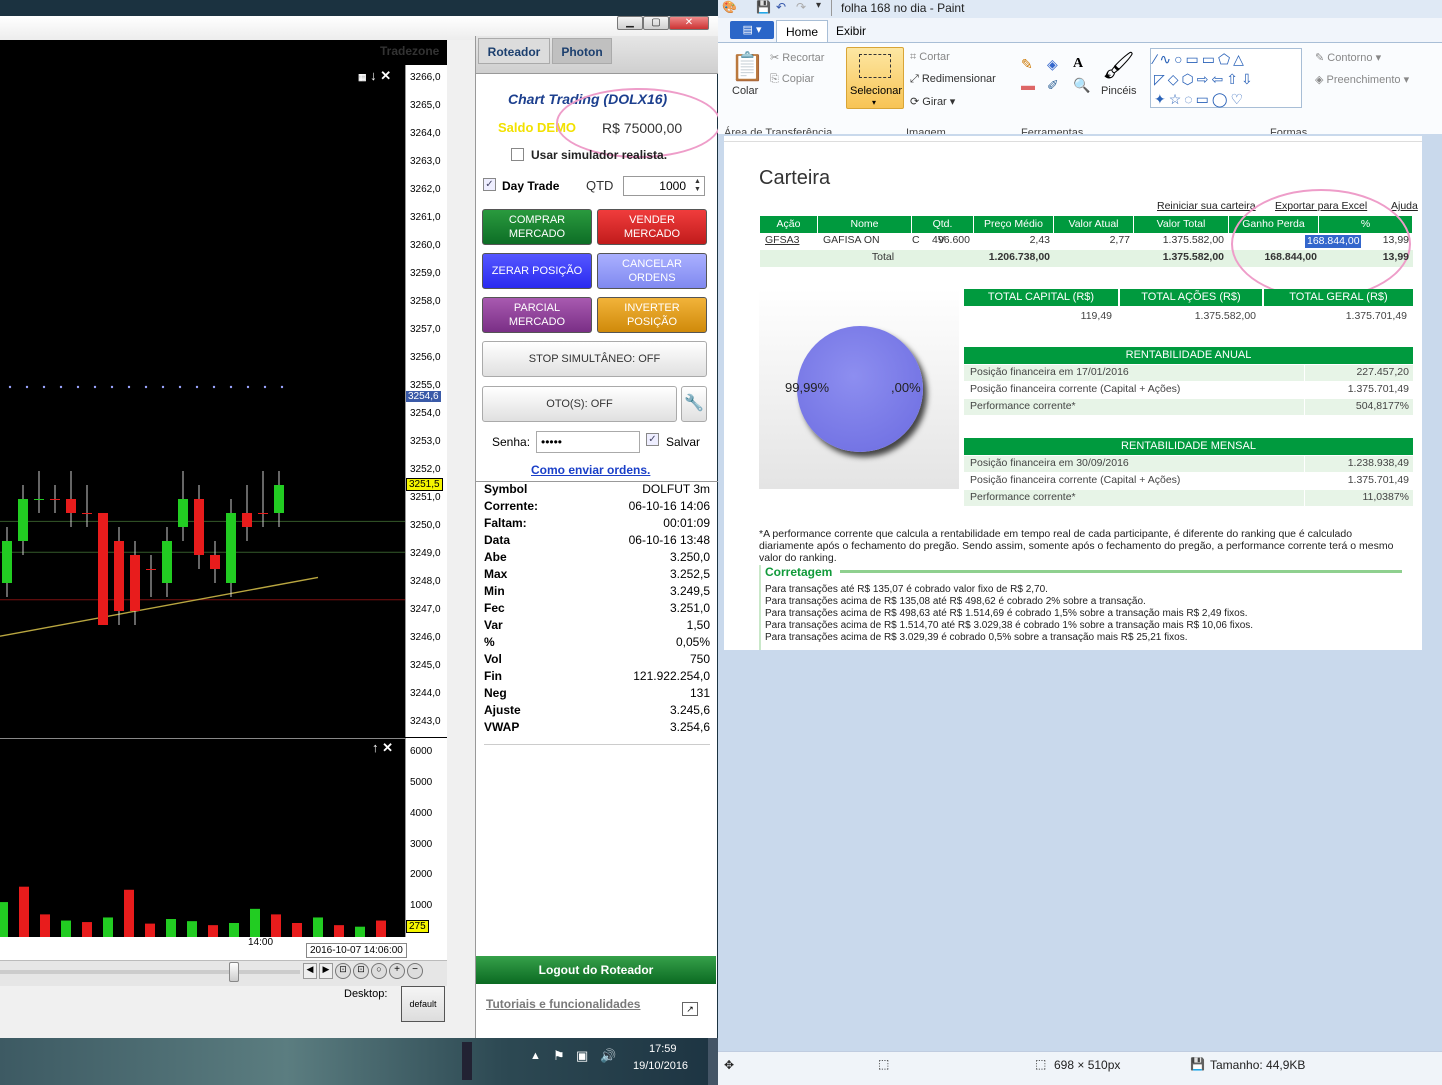  I want to click on pencil-icon: ✎, so click(1027, 64).